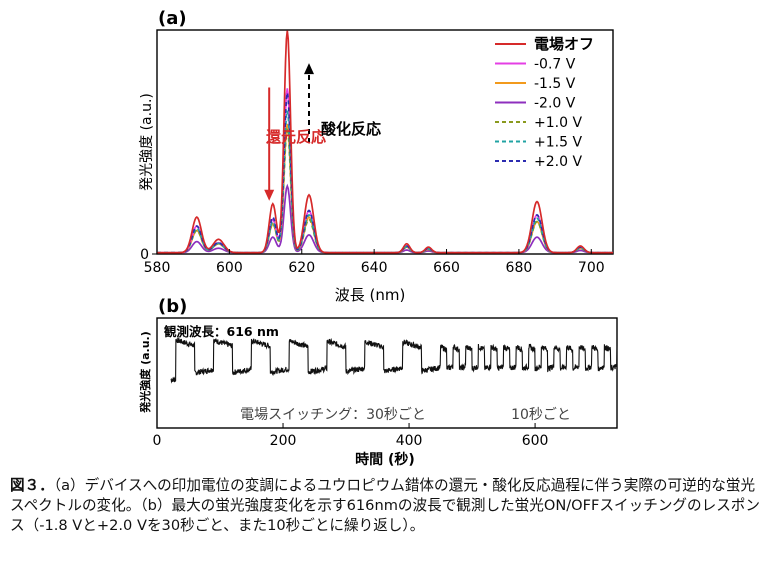 This screenshot has height=575, width=768. I want to click on x-tick-label: 640, so click(374, 268).